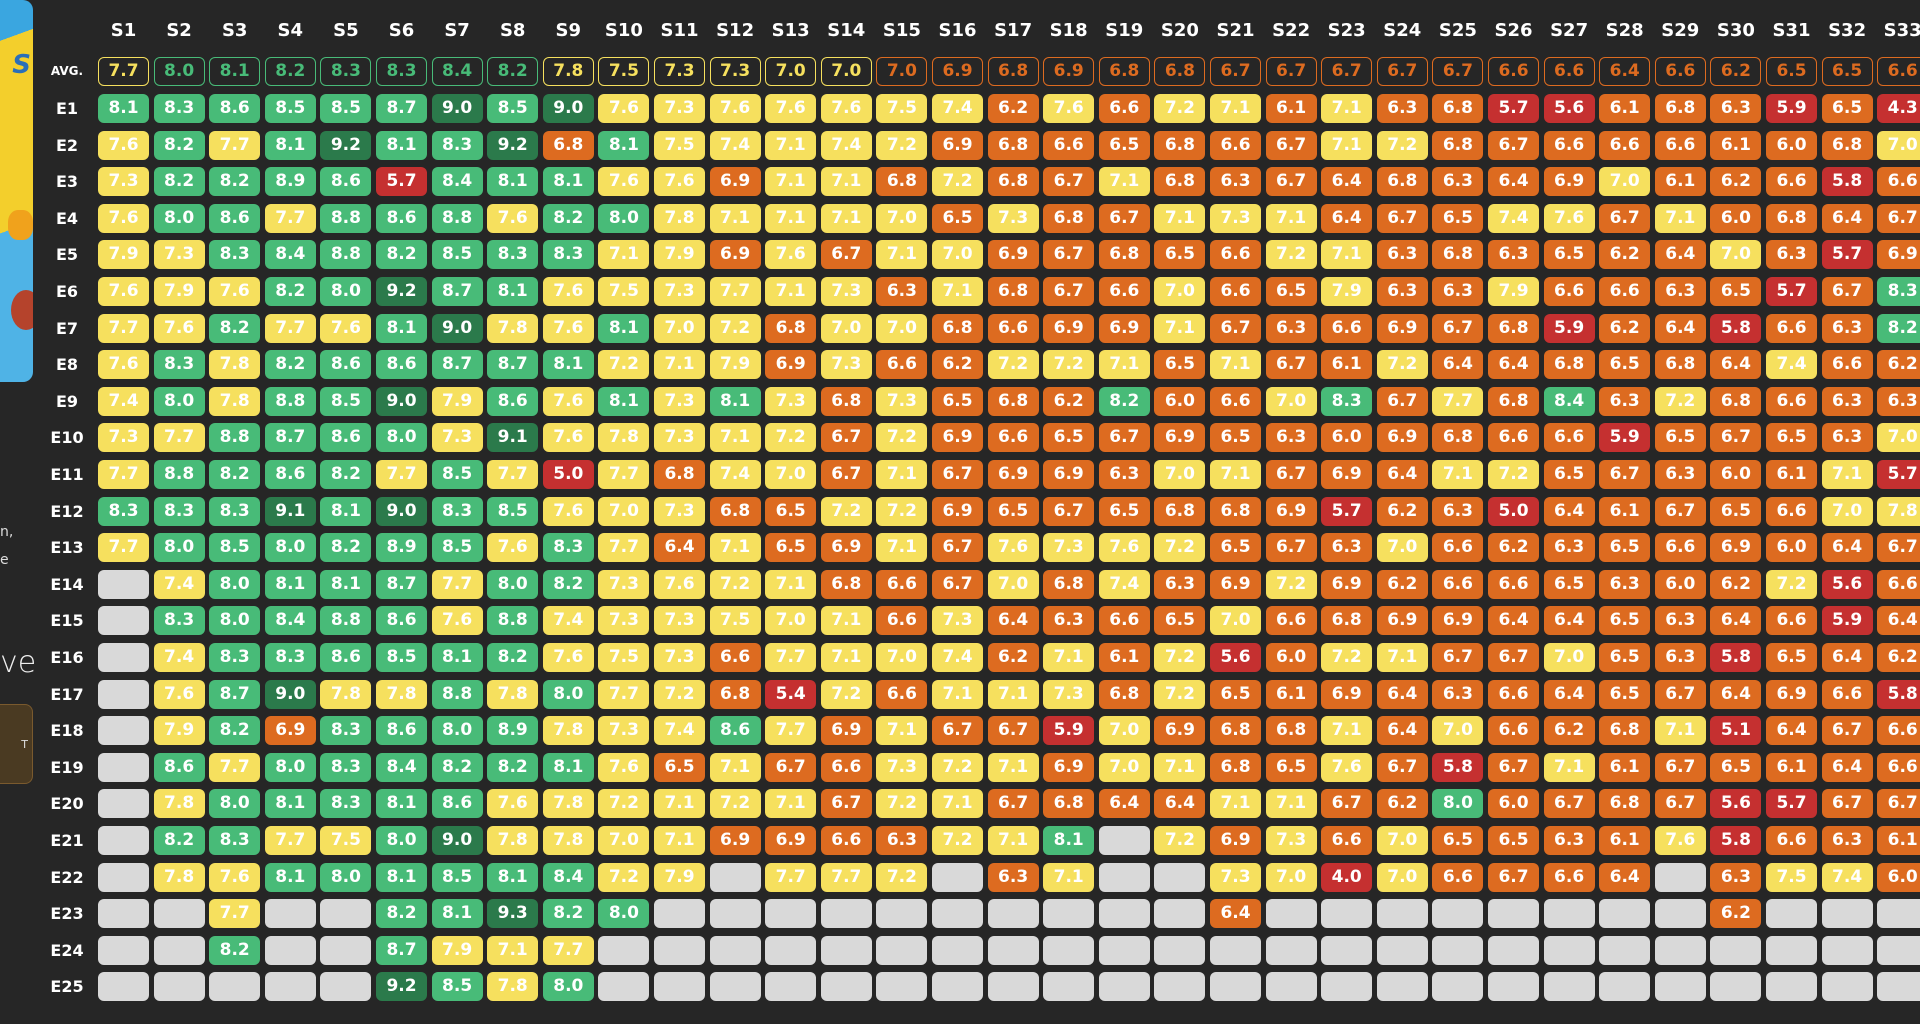 The height and width of the screenshot is (1024, 1920). What do you see at coordinates (401, 182) in the screenshot?
I see `rating-cell: 5.7` at bounding box center [401, 182].